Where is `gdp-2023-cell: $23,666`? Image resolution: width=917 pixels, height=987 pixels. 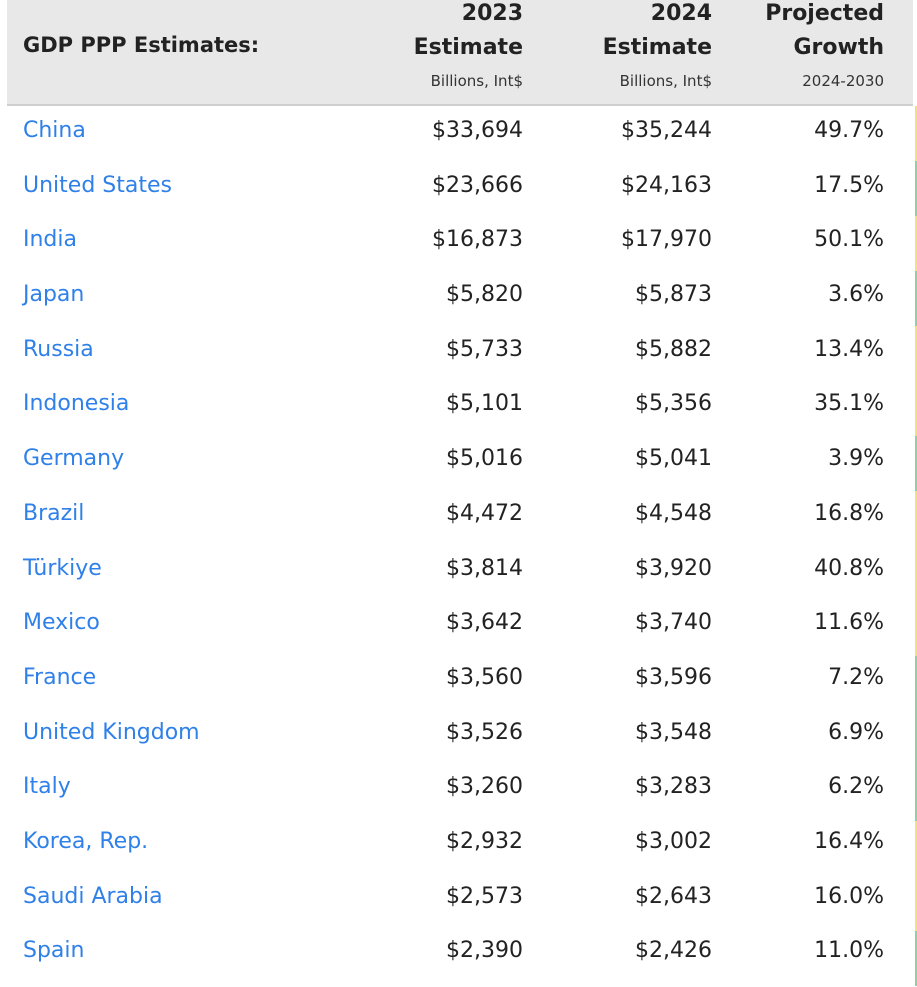 gdp-2023-cell: $23,666 is located at coordinates (477, 185).